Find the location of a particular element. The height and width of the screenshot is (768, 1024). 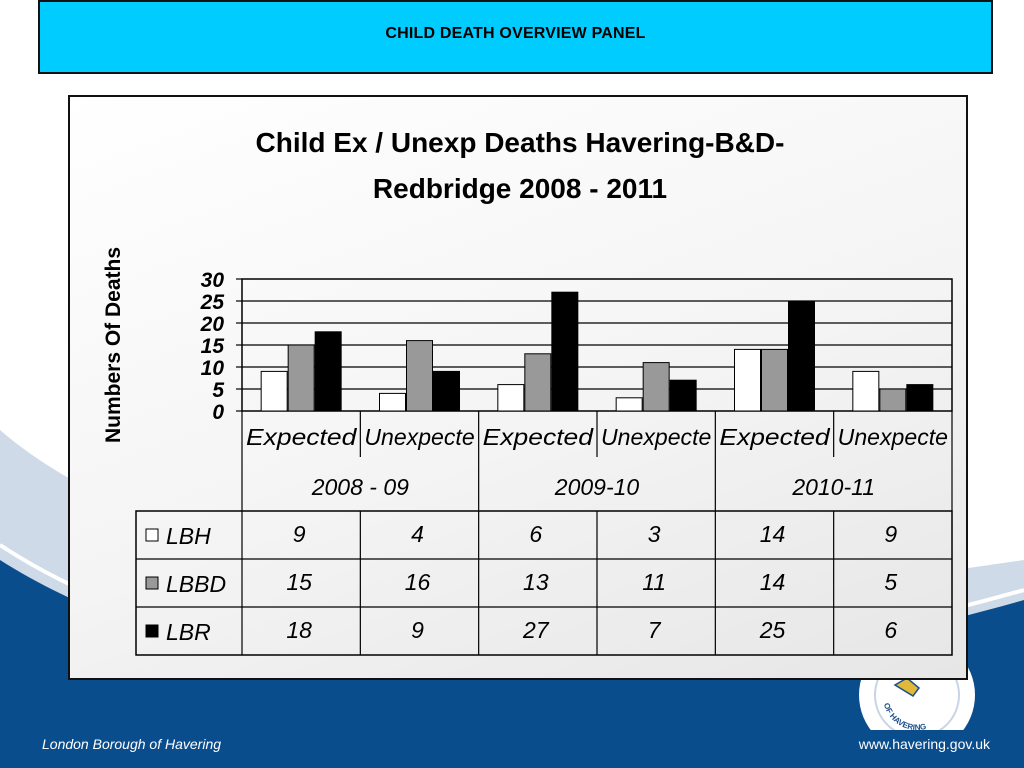

y-tick-label: 15 is located at coordinates (213, 346).